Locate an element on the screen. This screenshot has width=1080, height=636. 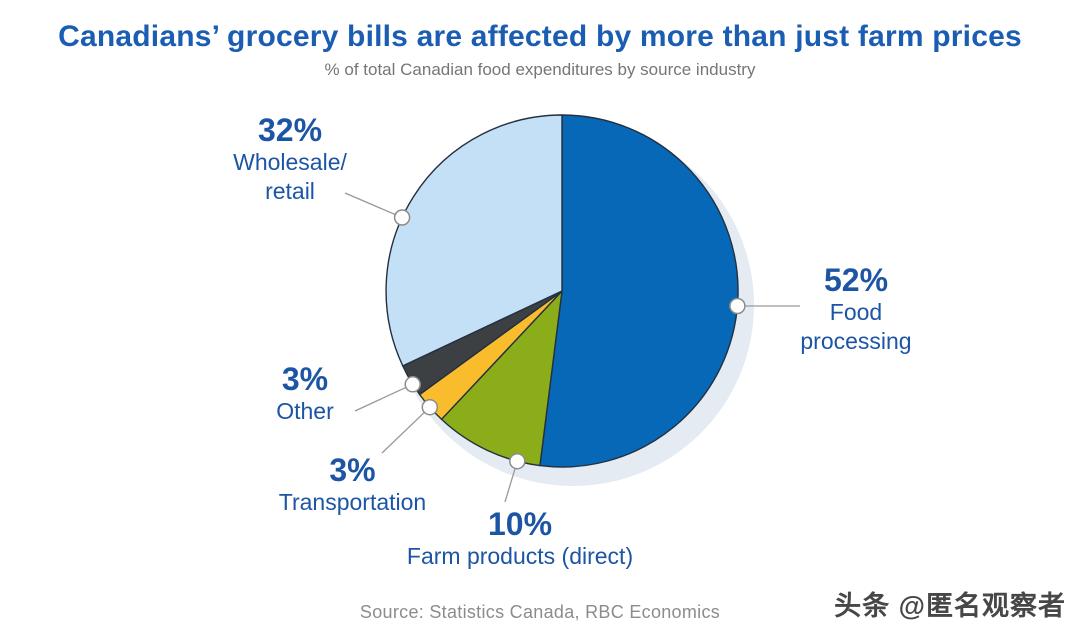
slice-value-other: 3% is located at coordinates (305, 379).